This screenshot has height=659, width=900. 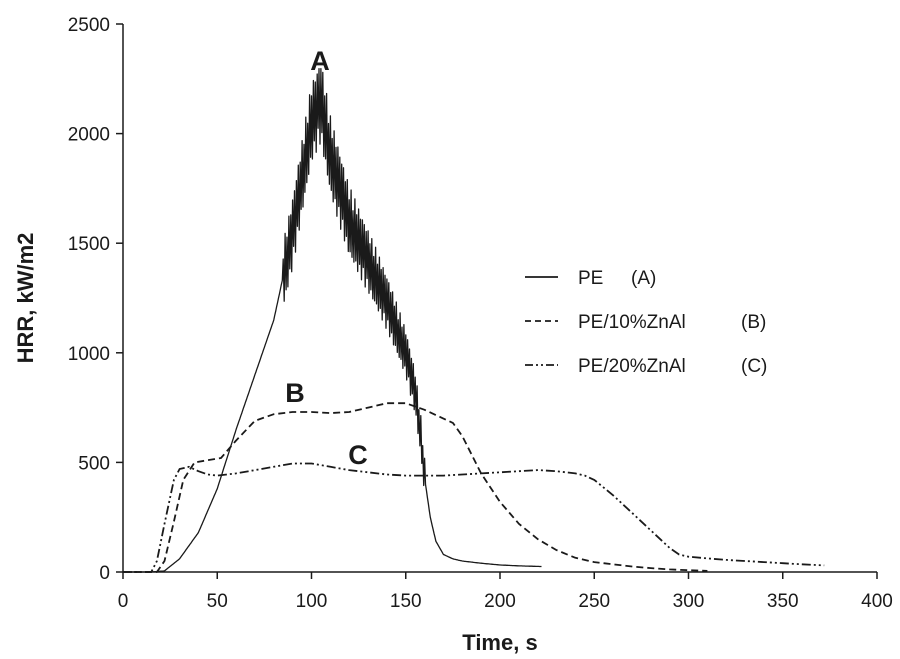 I want to click on x-tick-label: 200, so click(x=500, y=601).